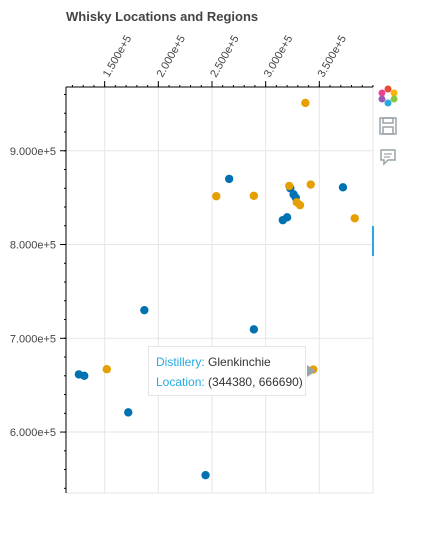  Describe the element at coordinates (162, 16) in the screenshot. I see `chart-title: Whisky Locations and Regions` at that location.